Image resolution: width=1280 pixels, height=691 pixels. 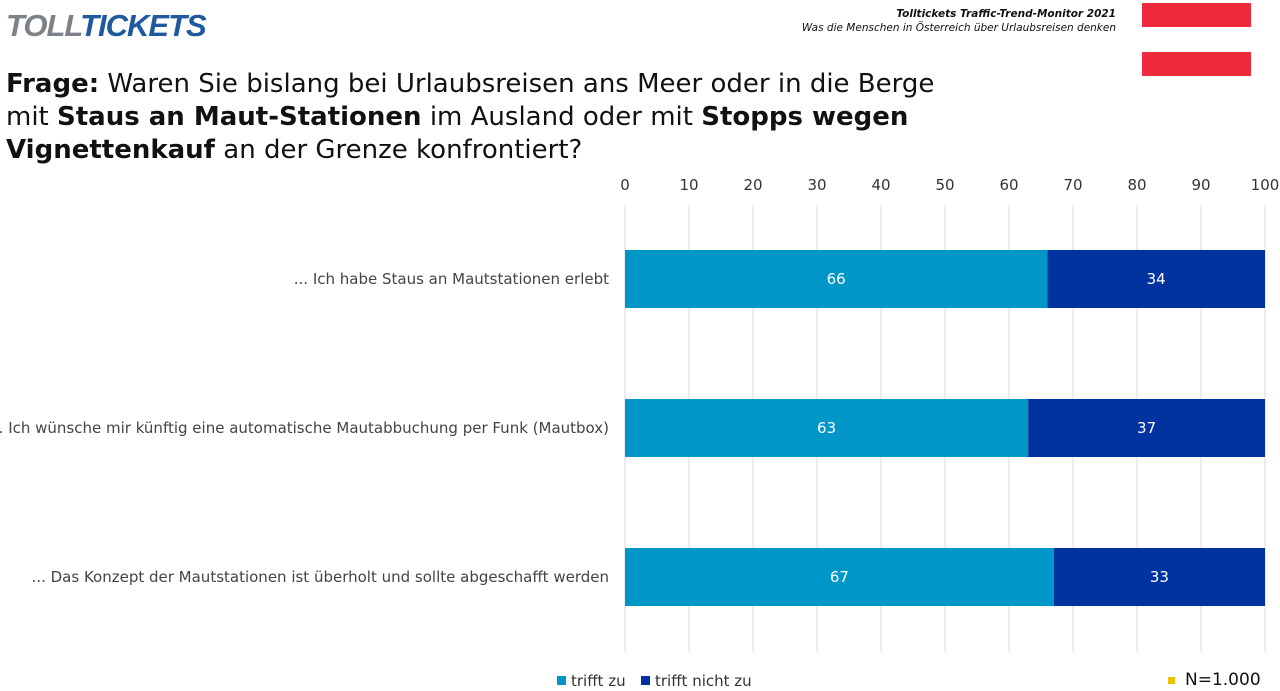 What do you see at coordinates (1200, 185) in the screenshot?
I see `x-tick-label: 90` at bounding box center [1200, 185].